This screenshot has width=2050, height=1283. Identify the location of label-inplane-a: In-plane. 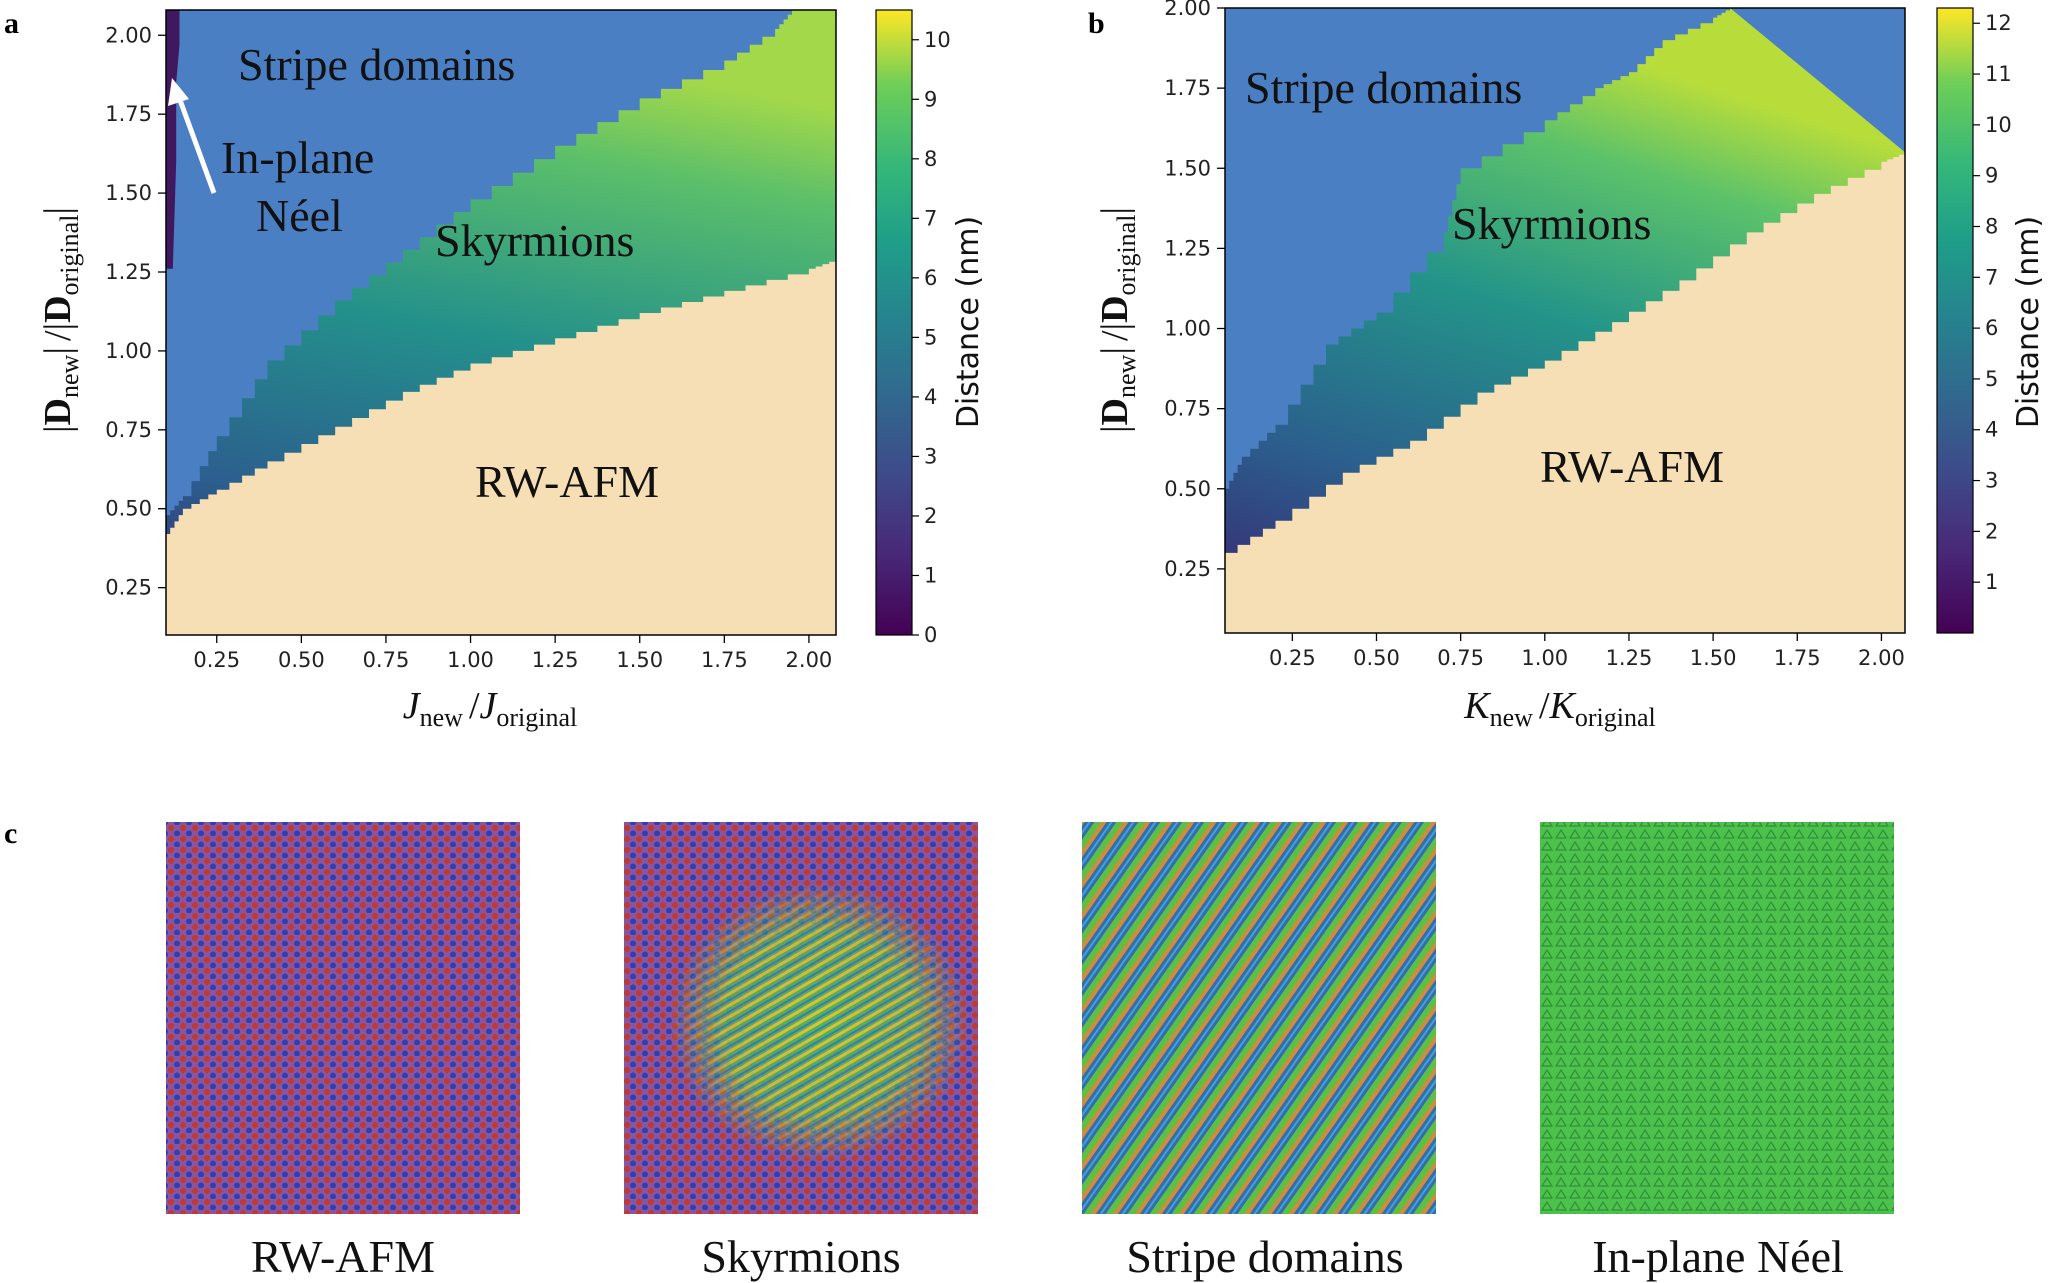
(297, 157).